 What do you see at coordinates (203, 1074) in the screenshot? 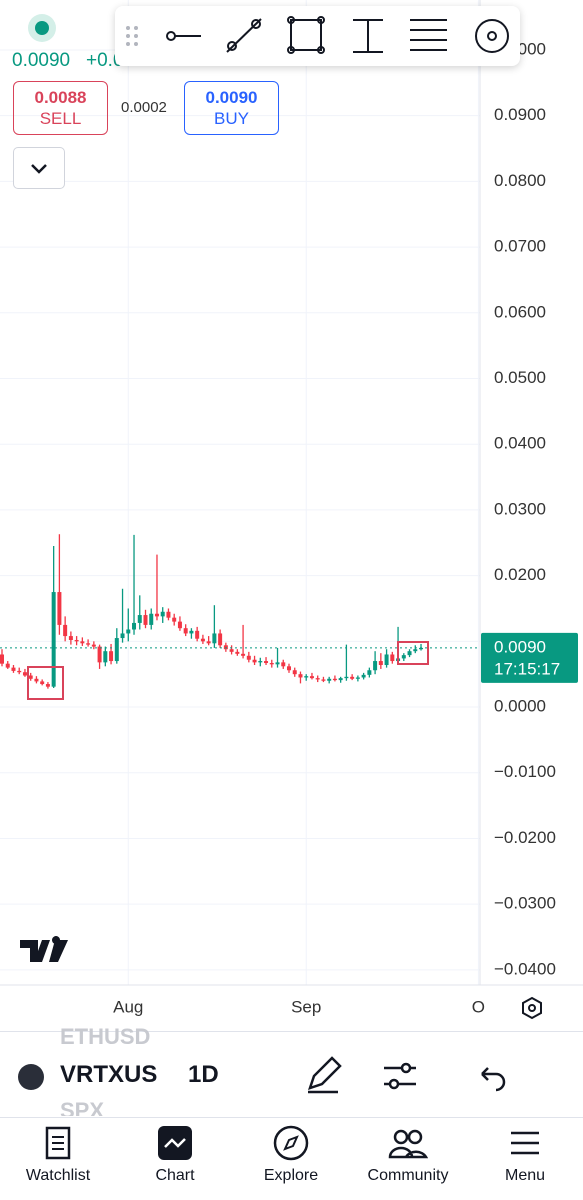
I see `interval: 1D` at bounding box center [203, 1074].